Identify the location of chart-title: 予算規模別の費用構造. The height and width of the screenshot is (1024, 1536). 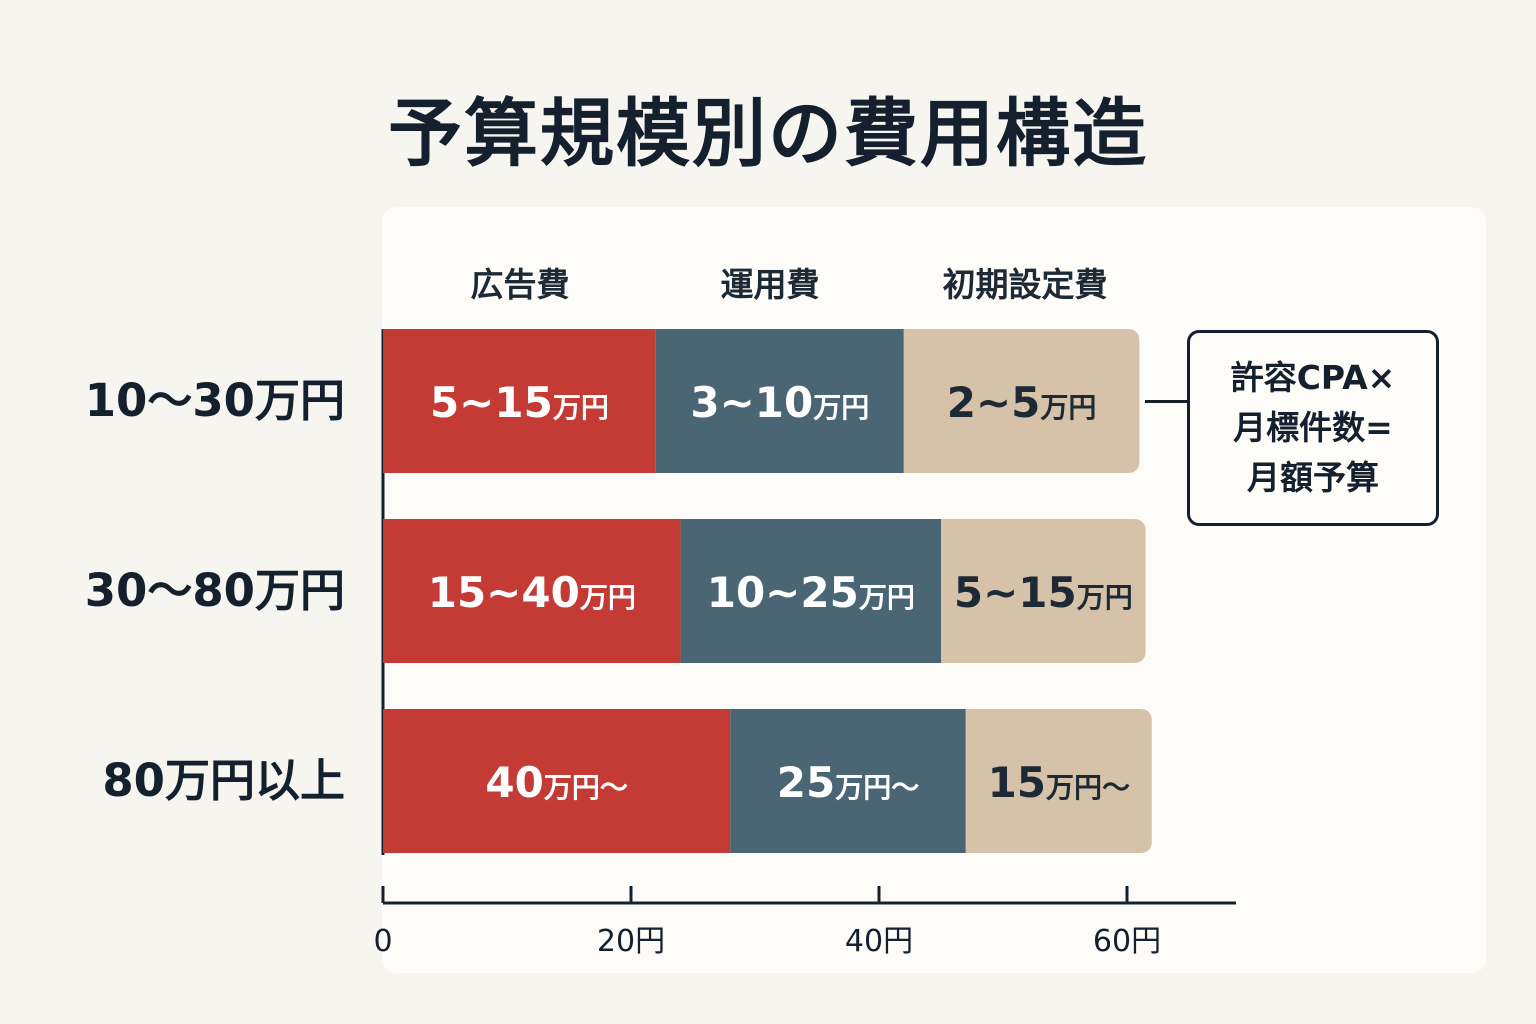
(768, 134).